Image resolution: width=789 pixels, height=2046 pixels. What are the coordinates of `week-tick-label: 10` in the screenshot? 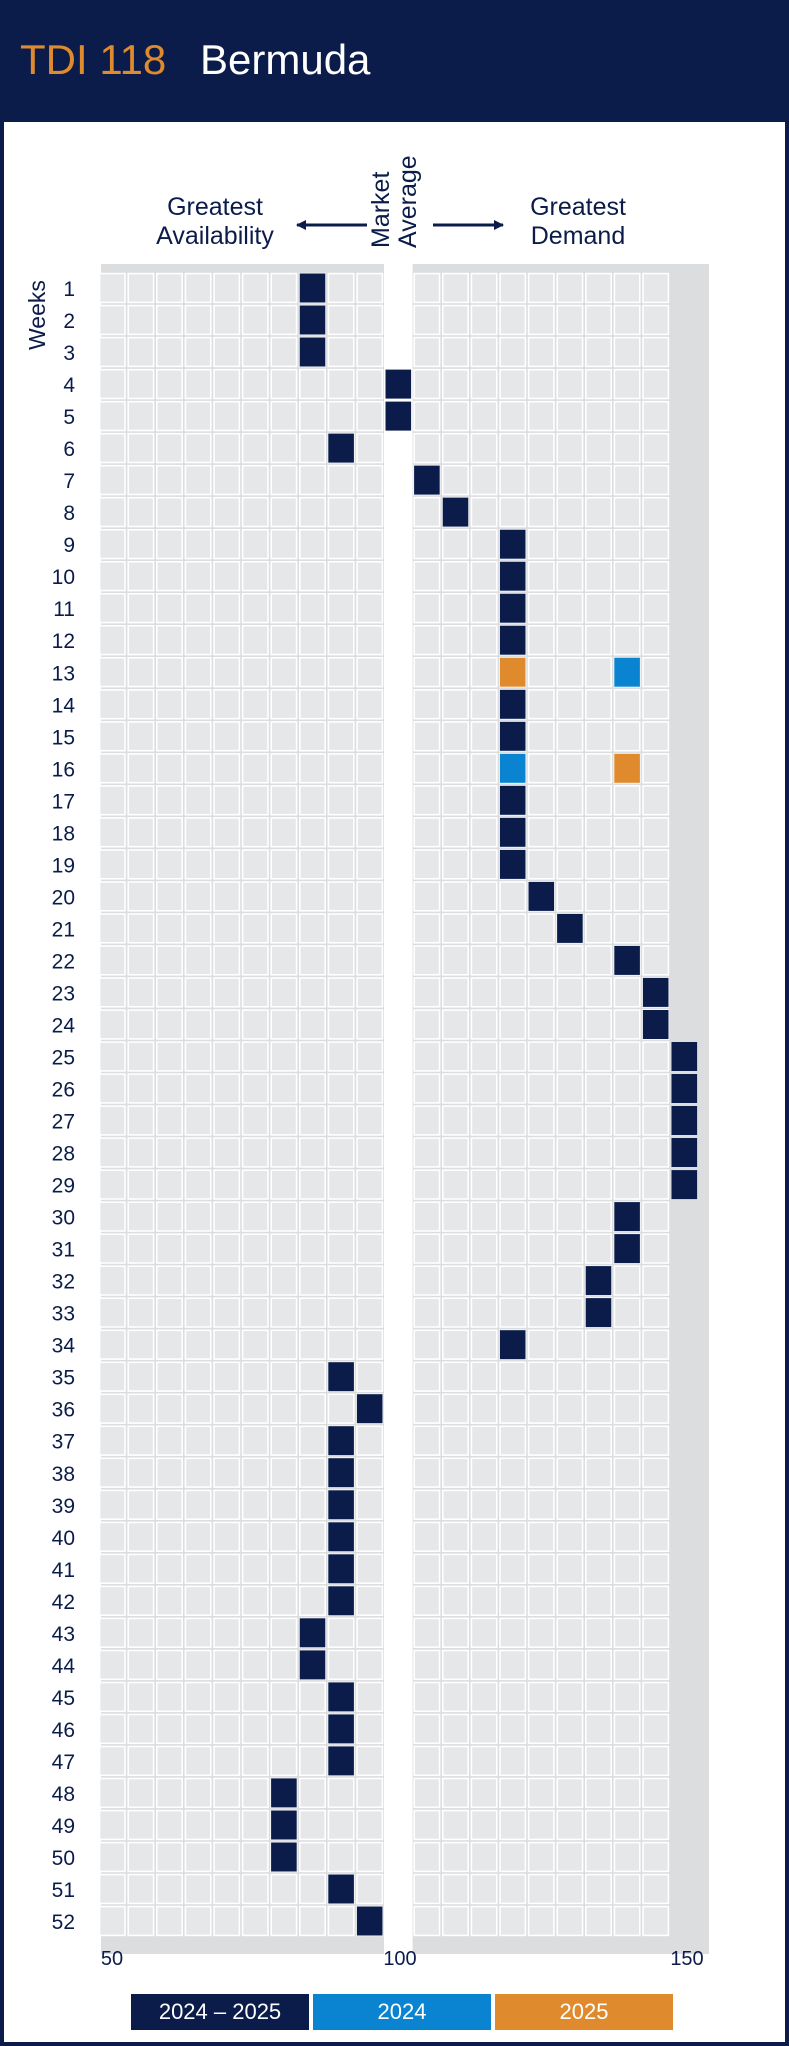 It's located at (63, 577).